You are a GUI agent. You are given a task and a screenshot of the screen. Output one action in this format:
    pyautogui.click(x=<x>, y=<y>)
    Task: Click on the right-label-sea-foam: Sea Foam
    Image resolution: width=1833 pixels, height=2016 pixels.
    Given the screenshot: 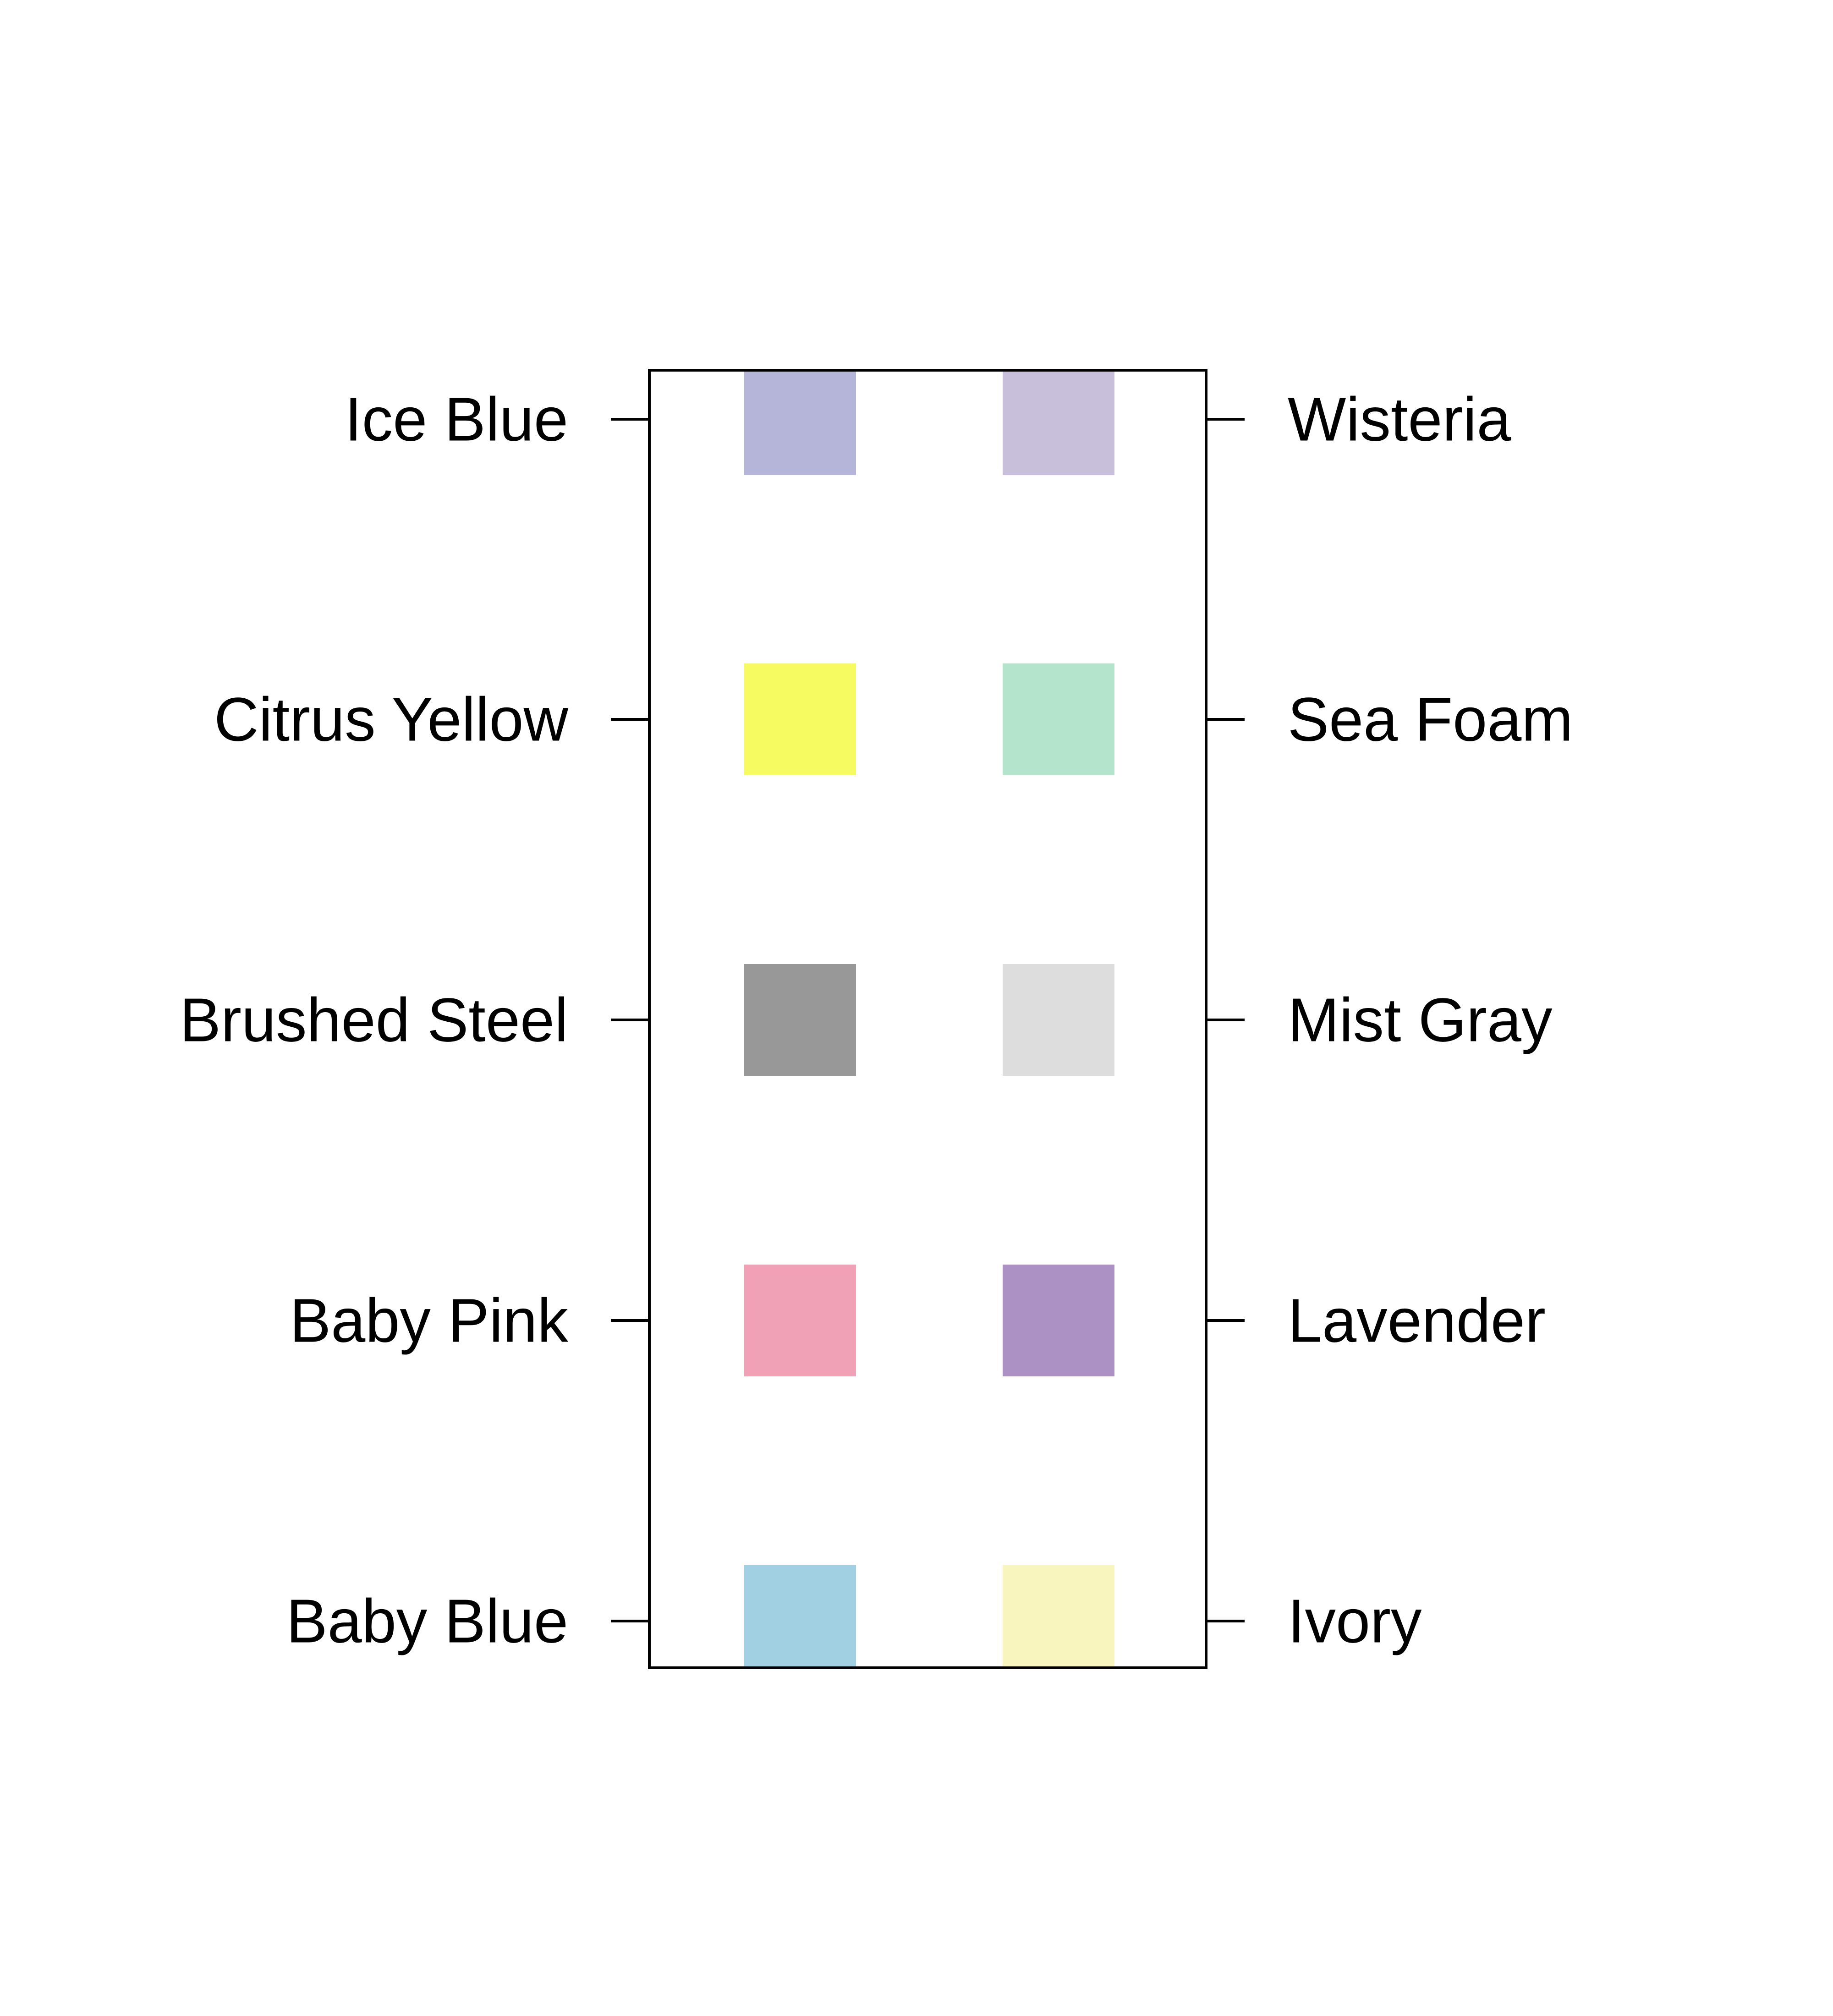 What is the action you would take?
    pyautogui.click(x=1430, y=719)
    